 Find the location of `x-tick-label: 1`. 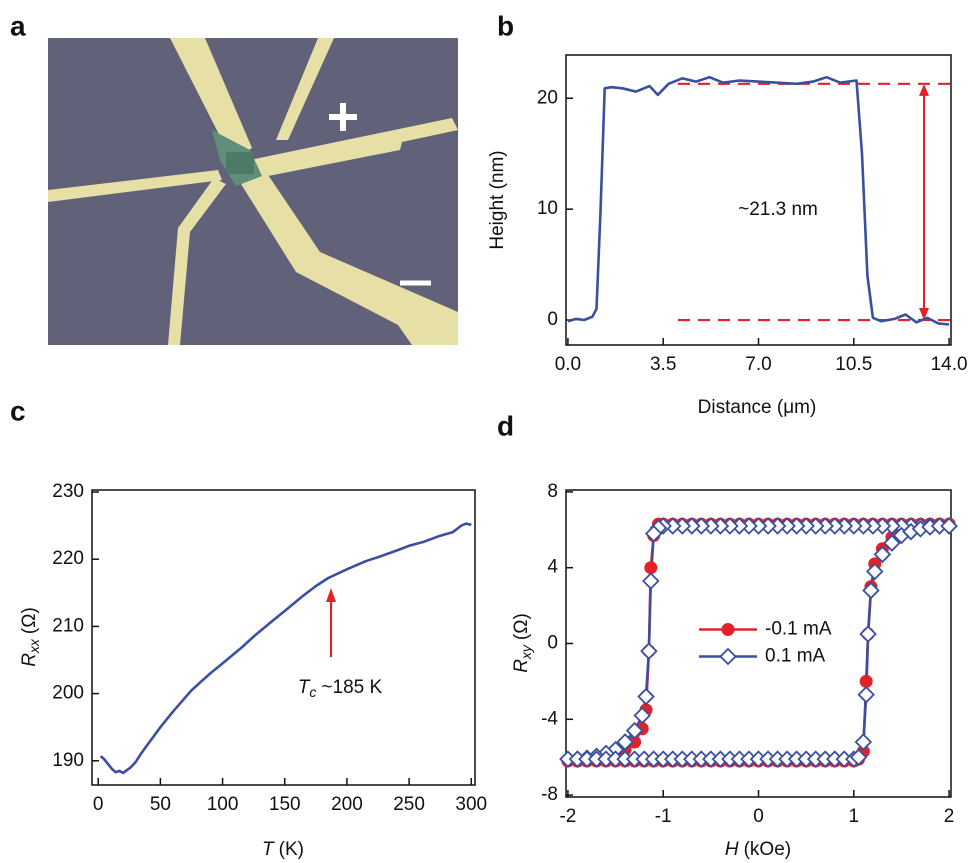

x-tick-label: 1 is located at coordinates (854, 816).